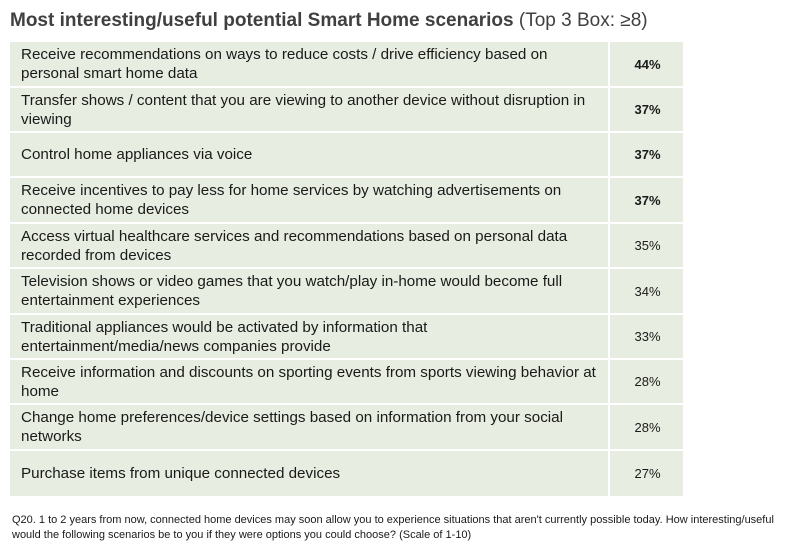 This screenshot has width=800, height=555. I want to click on chart-title-note: (Top 3 Box: ≥8), so click(583, 20).